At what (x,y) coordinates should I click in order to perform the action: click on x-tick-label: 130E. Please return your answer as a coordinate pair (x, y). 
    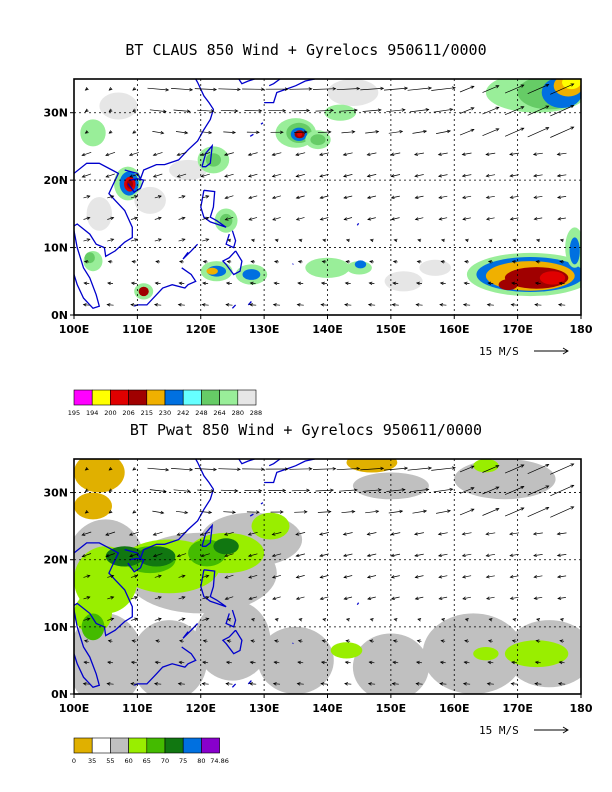
    Looking at the image, I should click on (264, 329).